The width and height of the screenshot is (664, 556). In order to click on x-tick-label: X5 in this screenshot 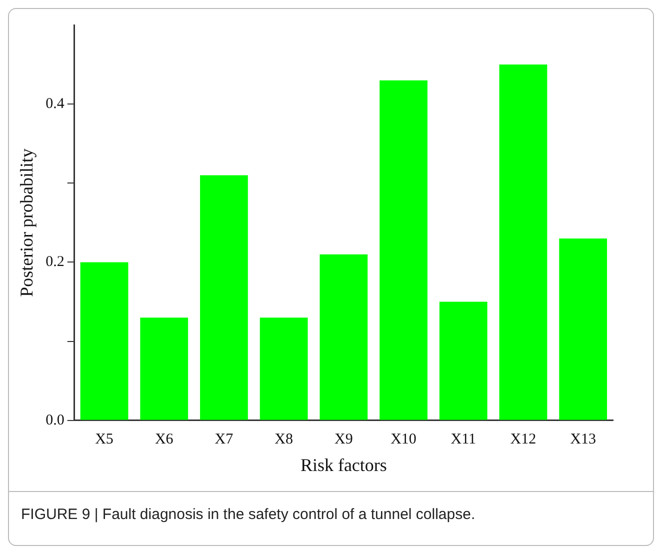, I will do `click(104, 439)`.